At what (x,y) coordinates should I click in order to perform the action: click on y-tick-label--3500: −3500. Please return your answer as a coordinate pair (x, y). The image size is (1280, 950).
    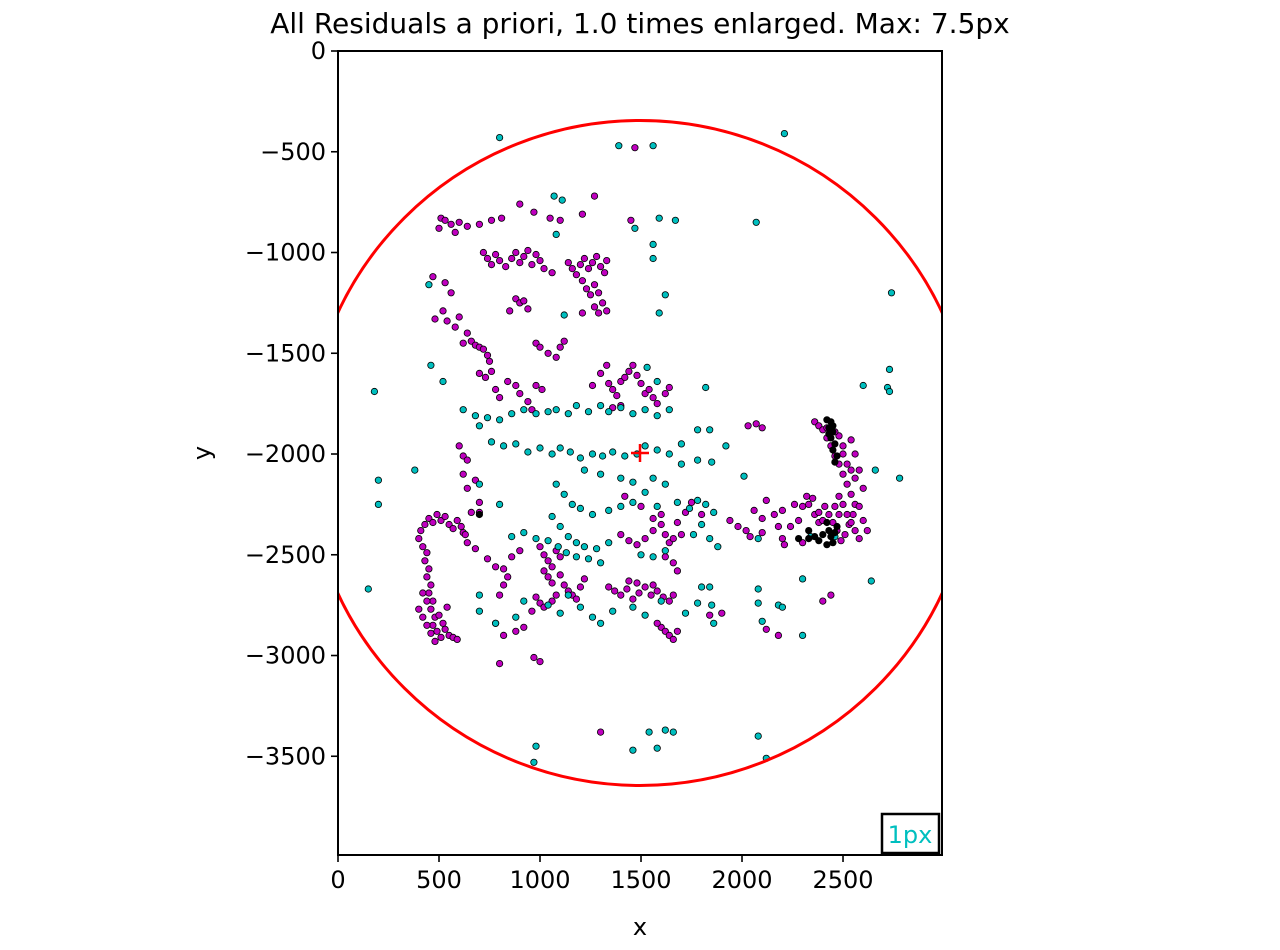
    Looking at the image, I should click on (285, 756).